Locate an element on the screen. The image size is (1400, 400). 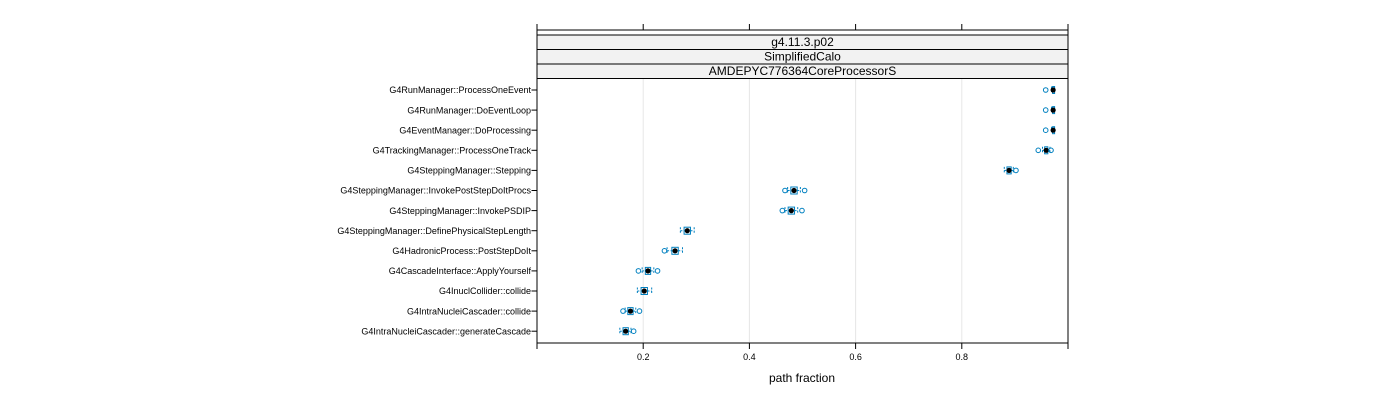
category-label-1: G4RunManager::DoEventLoop is located at coordinates (469, 110).